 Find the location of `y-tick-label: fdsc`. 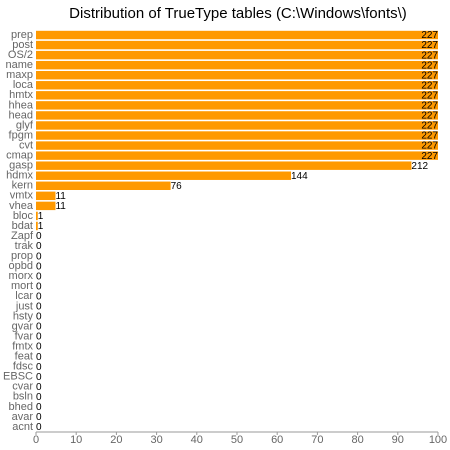

y-tick-label: fdsc is located at coordinates (23, 367).